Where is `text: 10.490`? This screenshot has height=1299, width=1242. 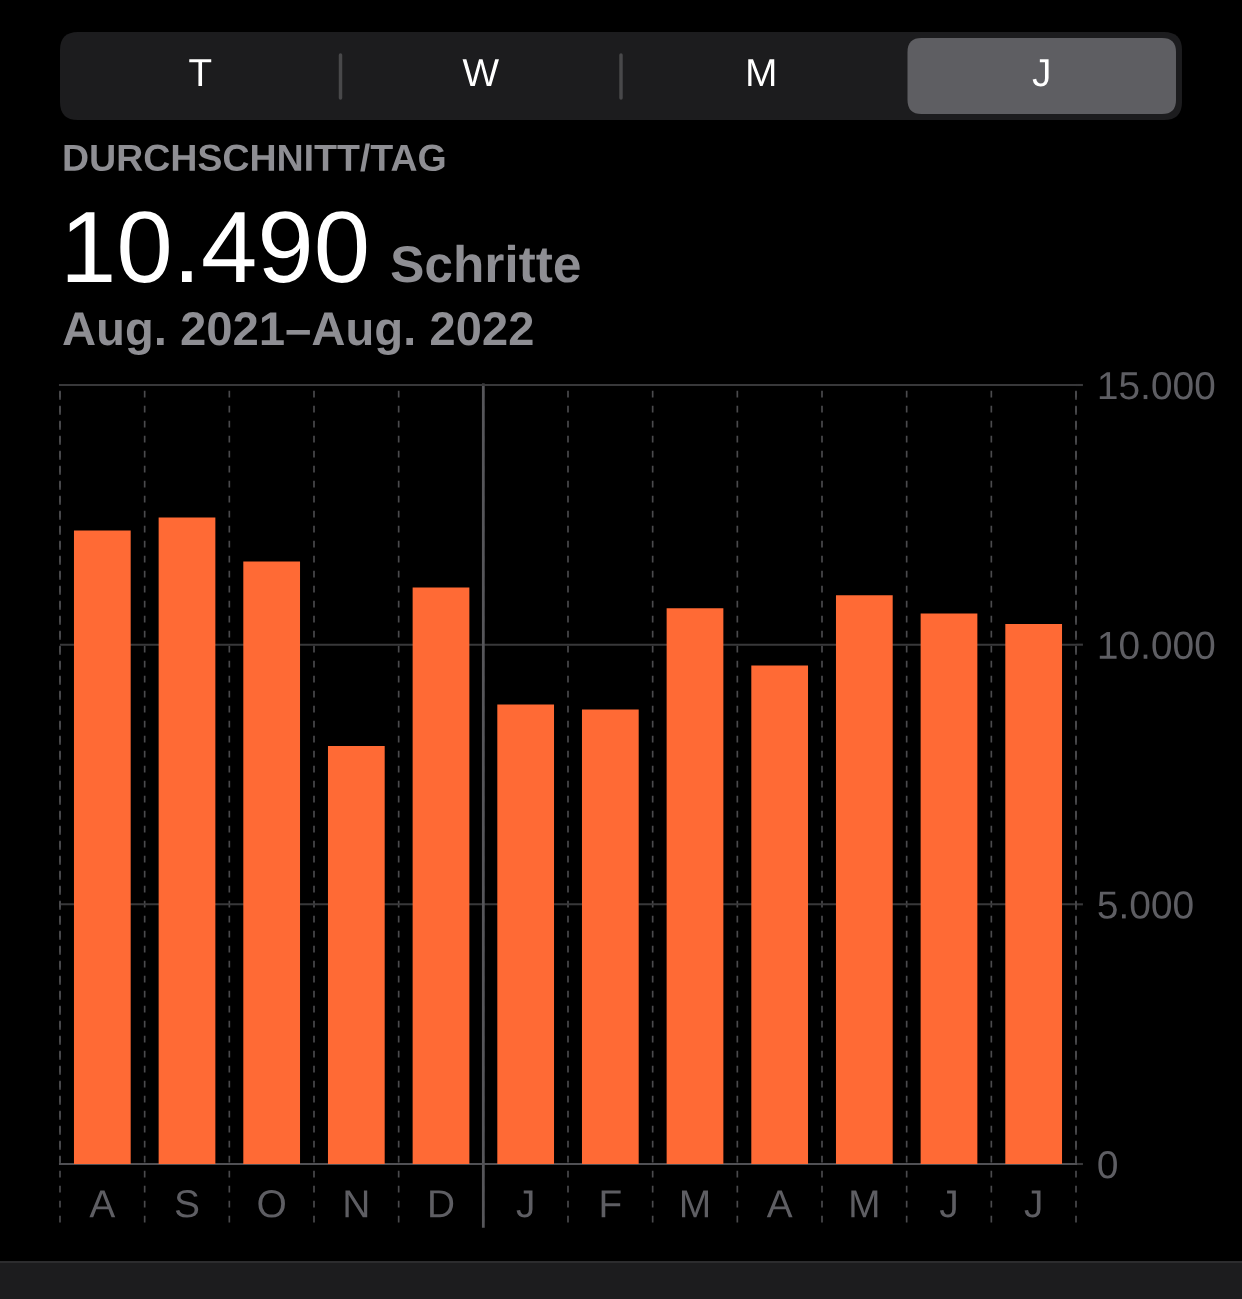 text: 10.490 is located at coordinates (217, 247).